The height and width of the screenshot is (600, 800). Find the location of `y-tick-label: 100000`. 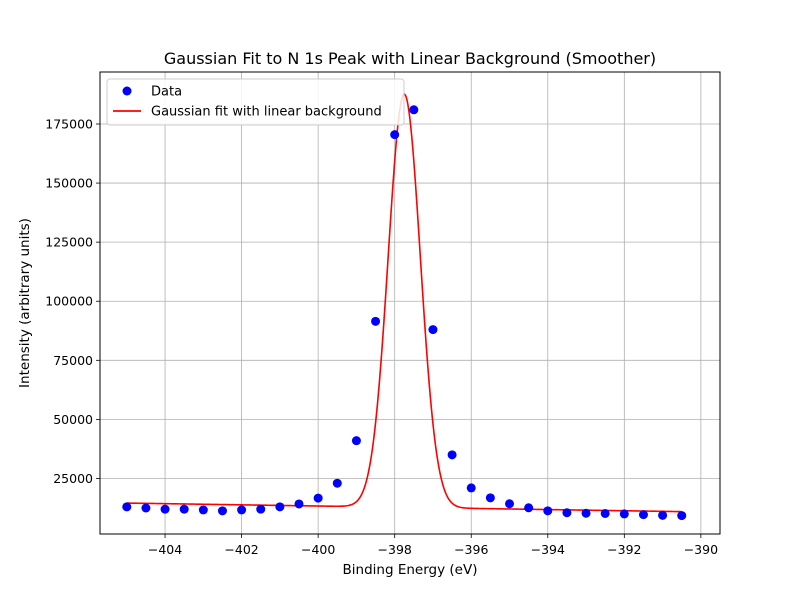

y-tick-label: 100000 is located at coordinates (69, 301).